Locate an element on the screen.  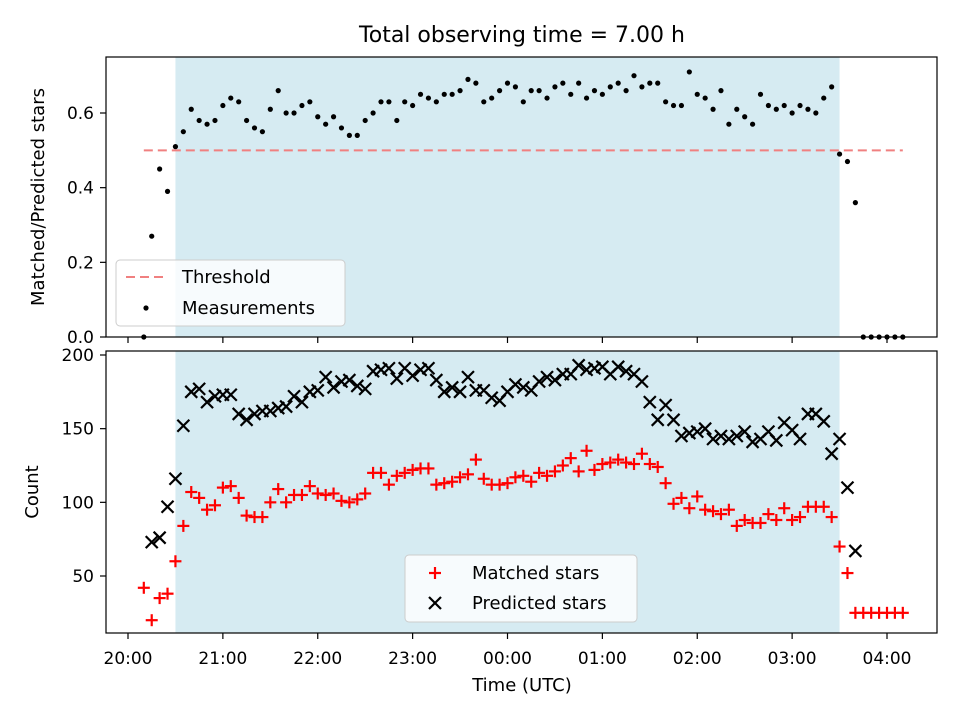
y-tick-label: 0.0 is located at coordinates (80, 338).